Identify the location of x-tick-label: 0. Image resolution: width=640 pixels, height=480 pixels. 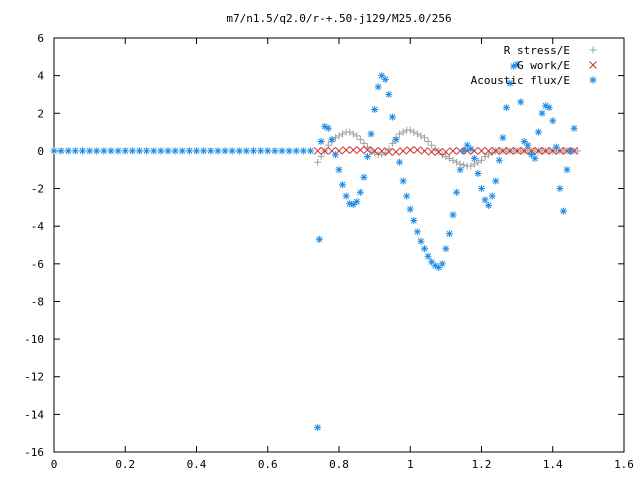
(54, 464).